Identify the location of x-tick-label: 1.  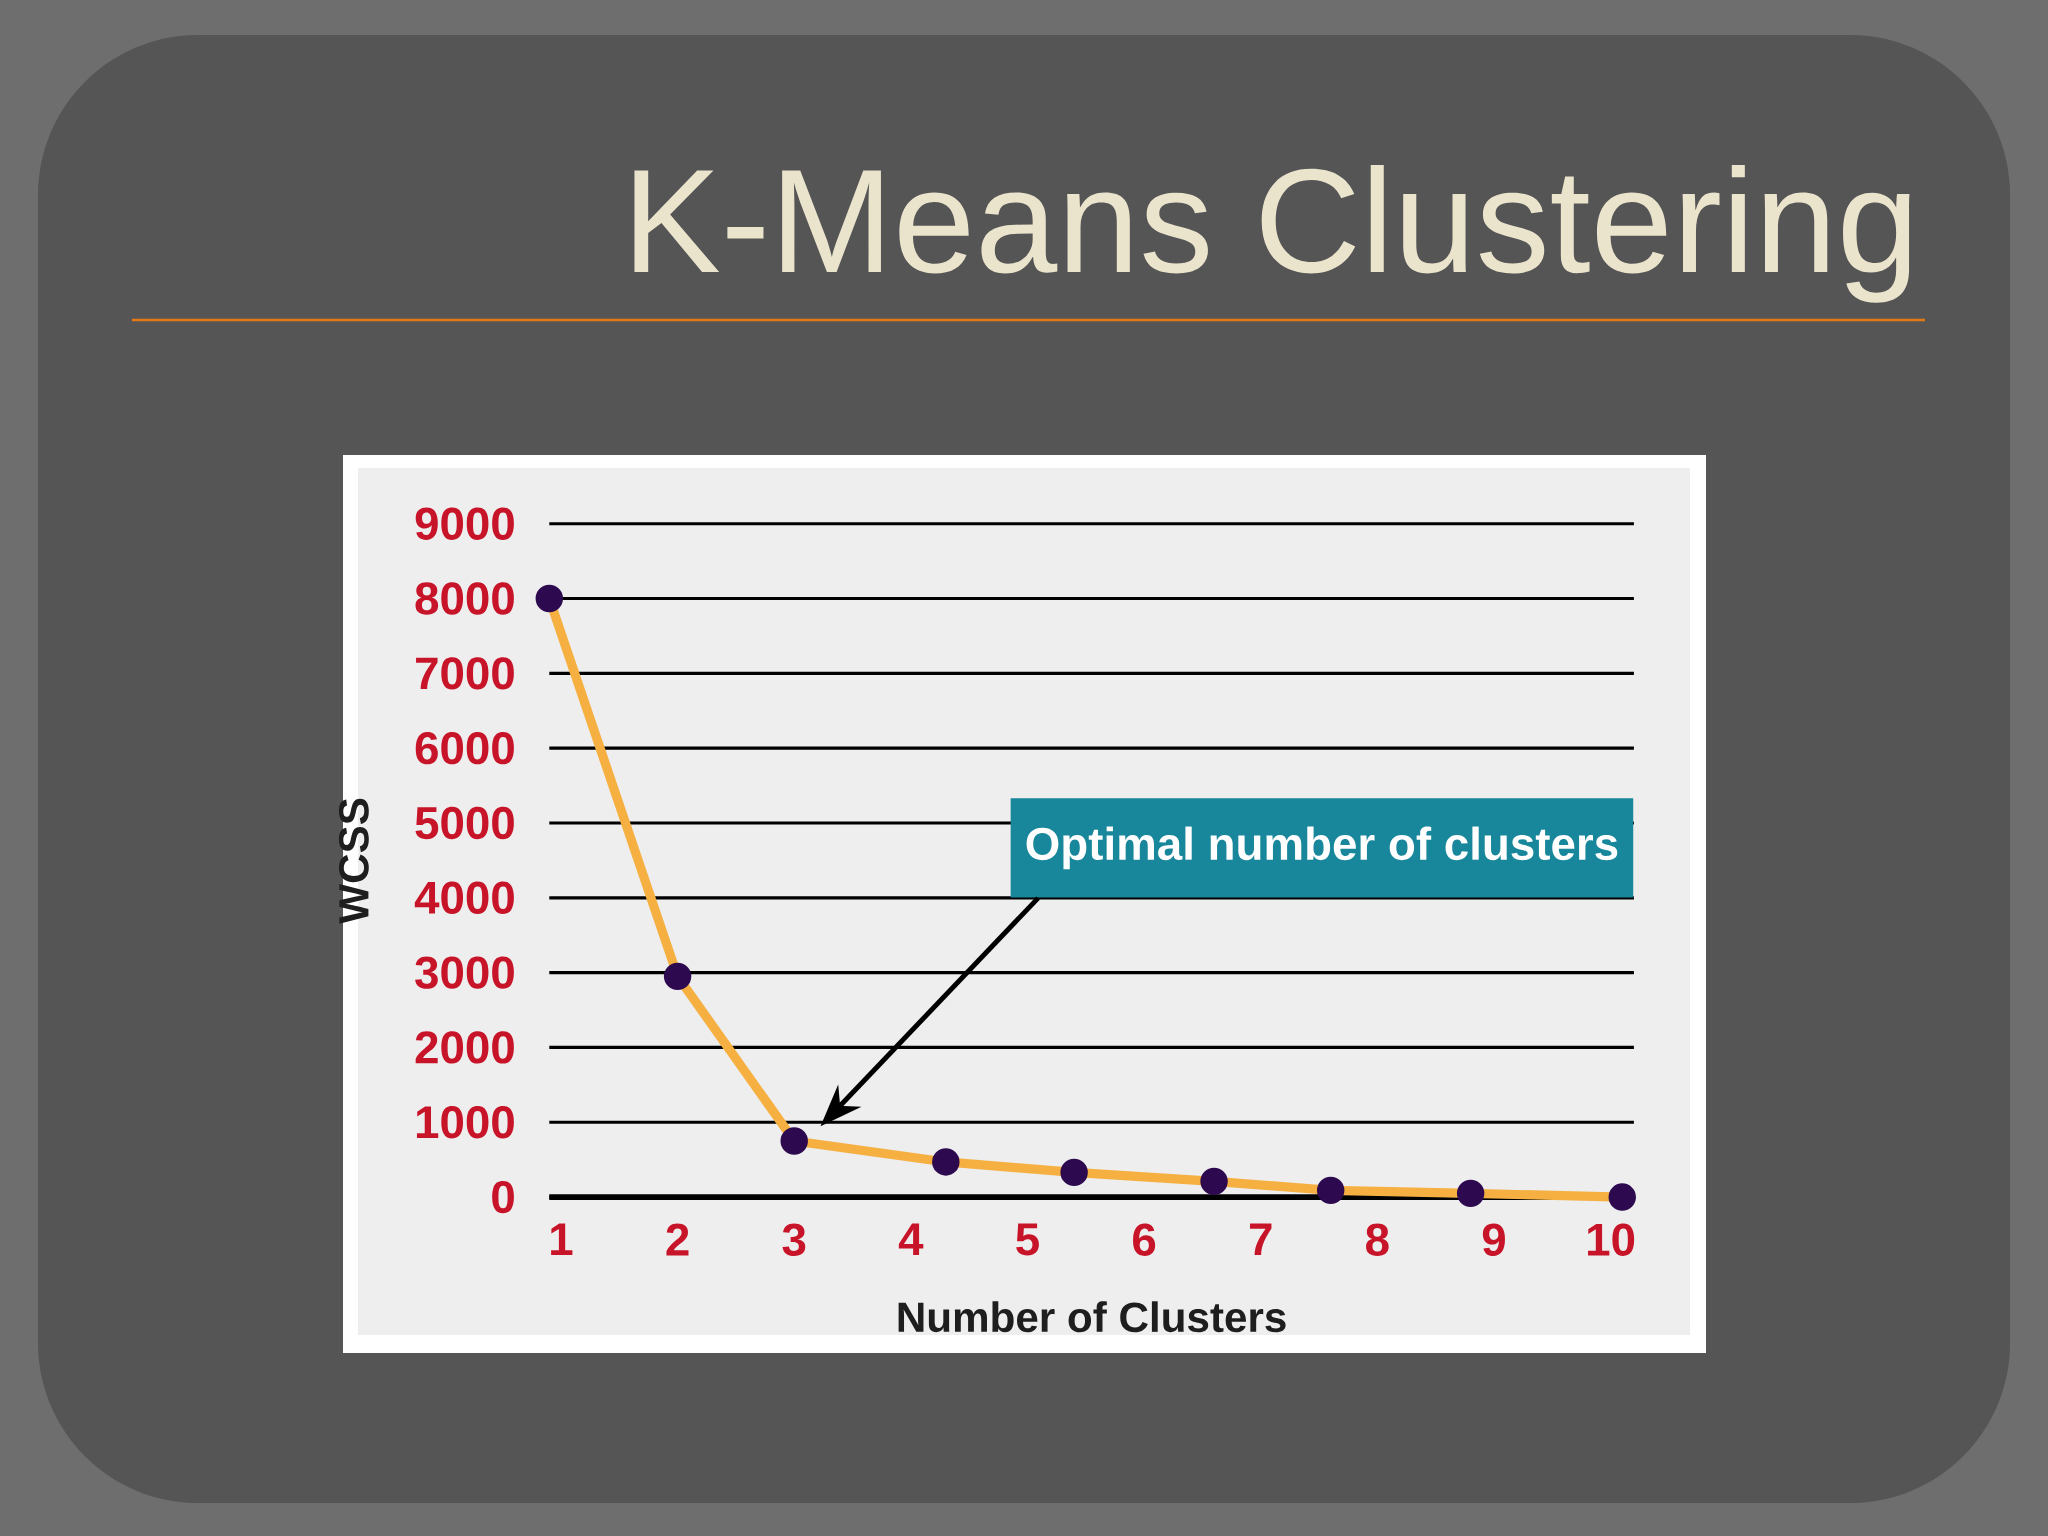
(562, 1239).